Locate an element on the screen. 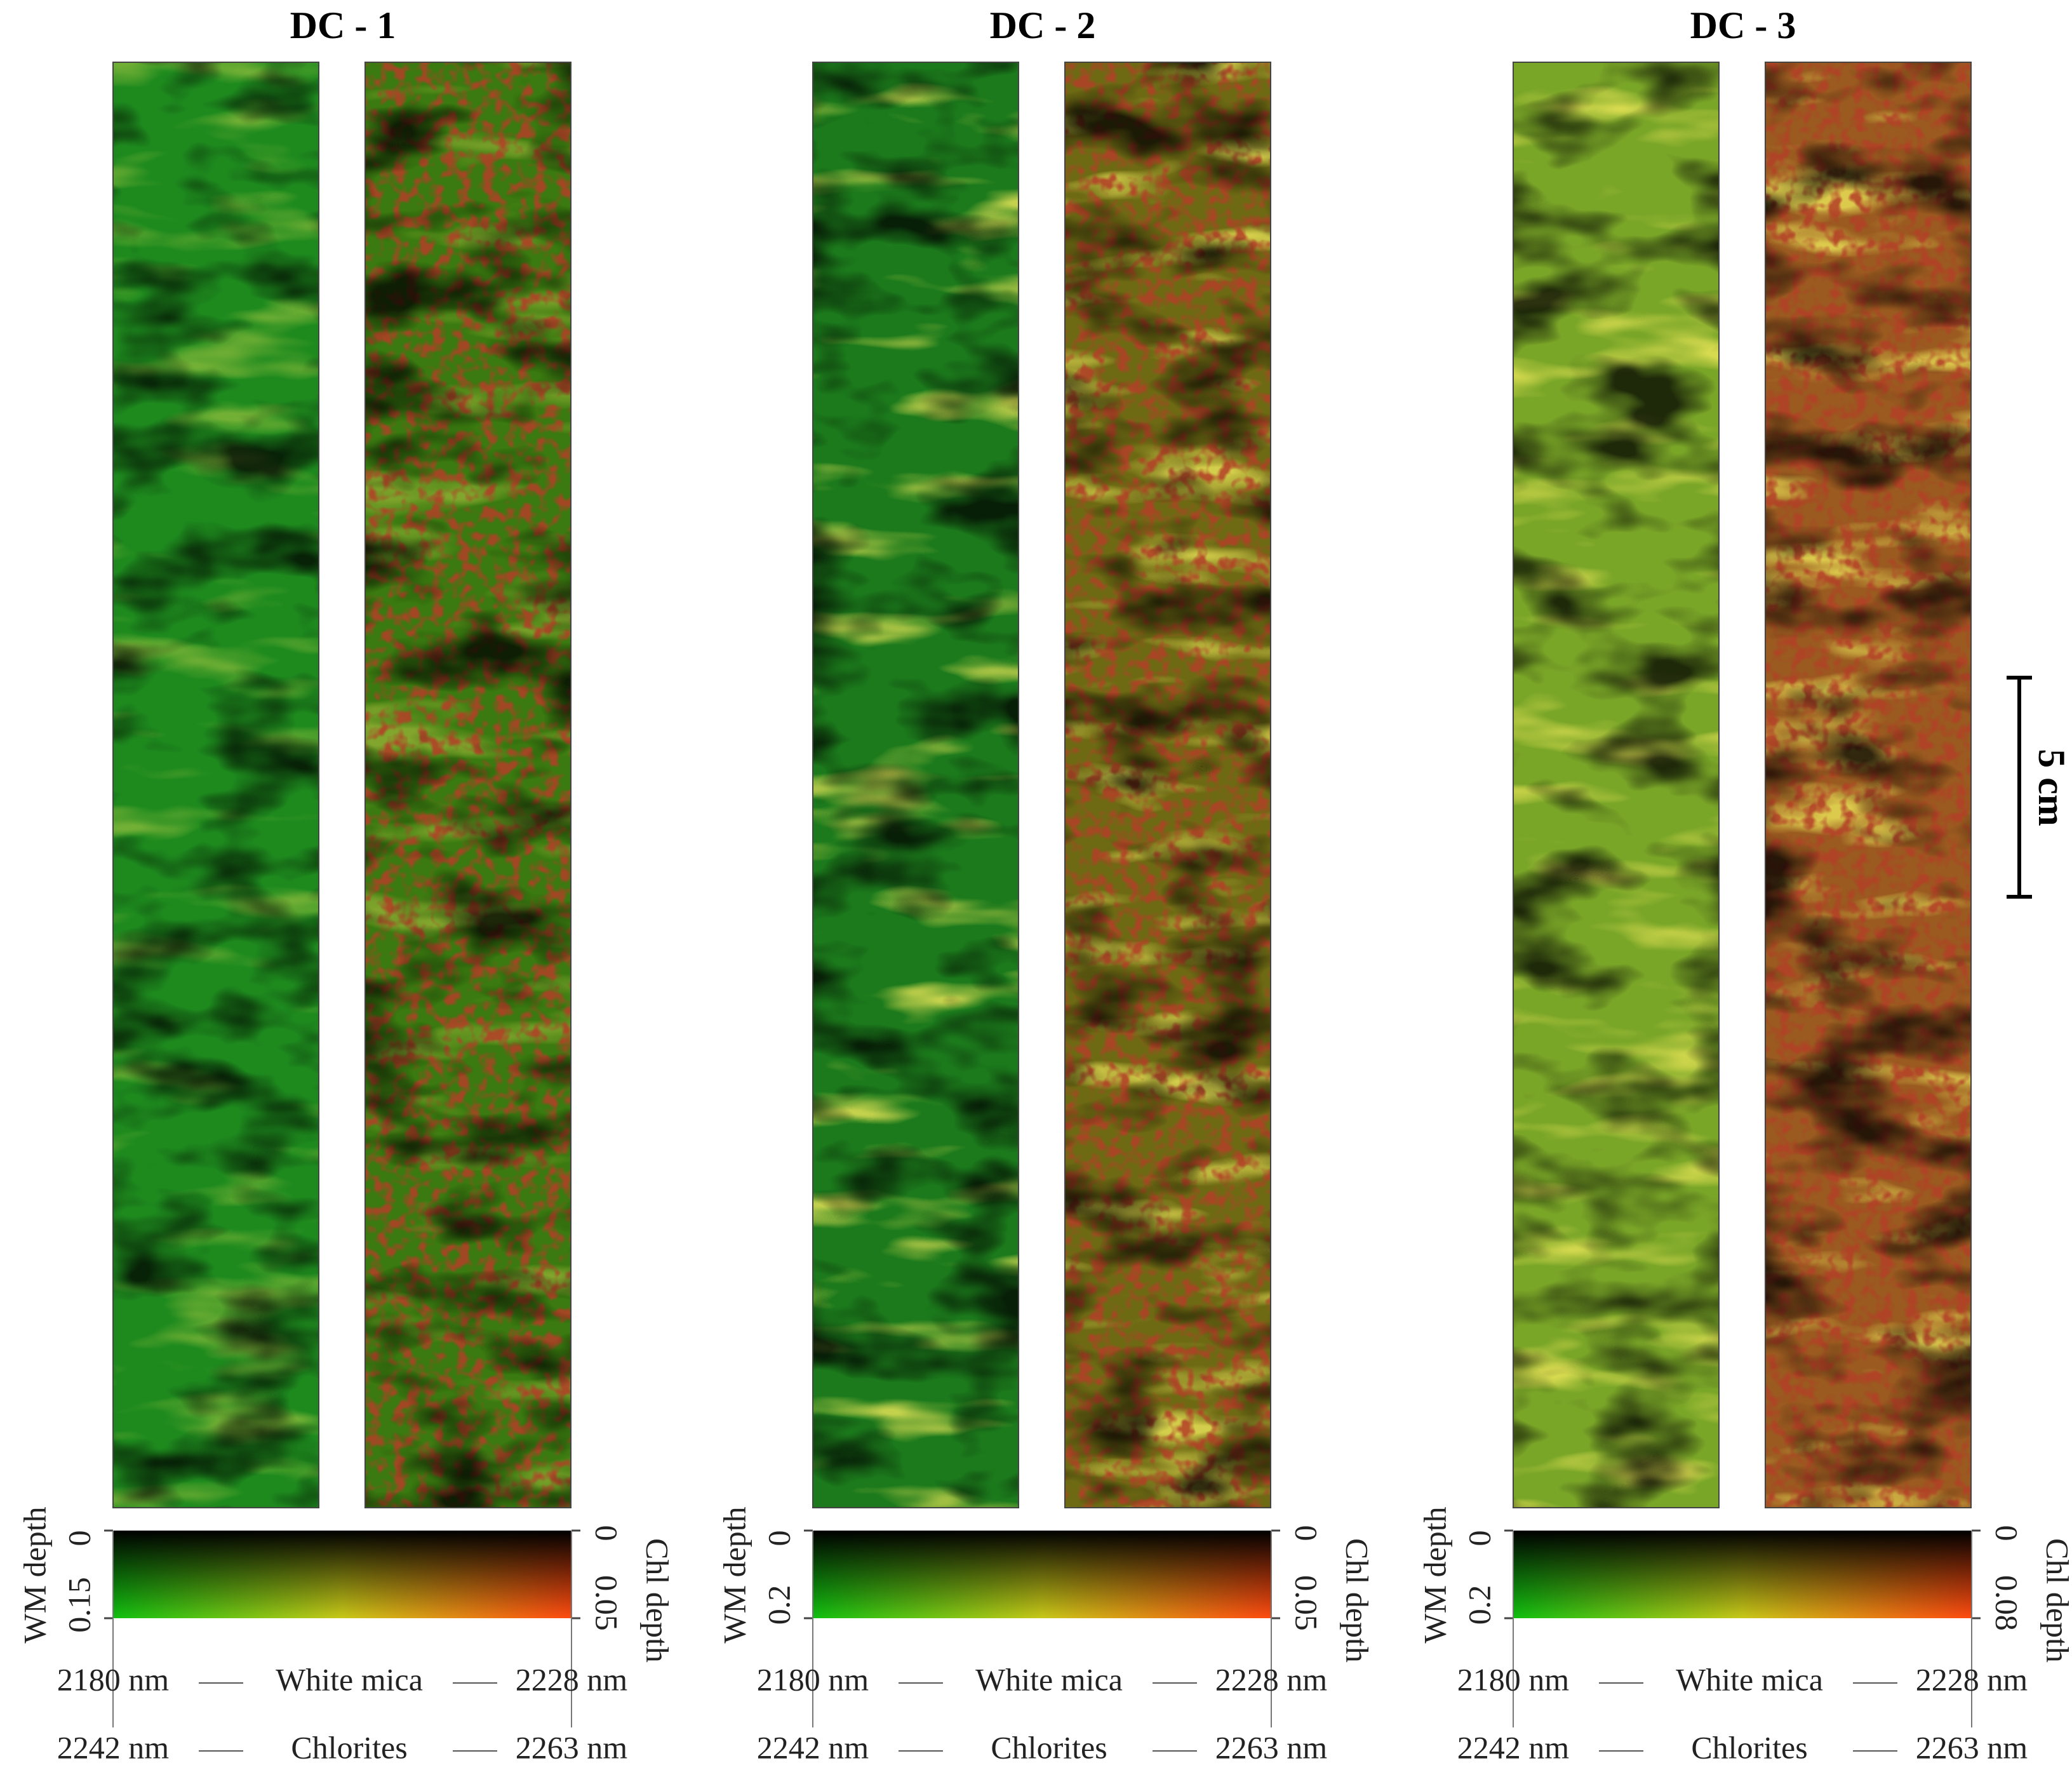  panel-title: DC - 1 is located at coordinates (343, 25).